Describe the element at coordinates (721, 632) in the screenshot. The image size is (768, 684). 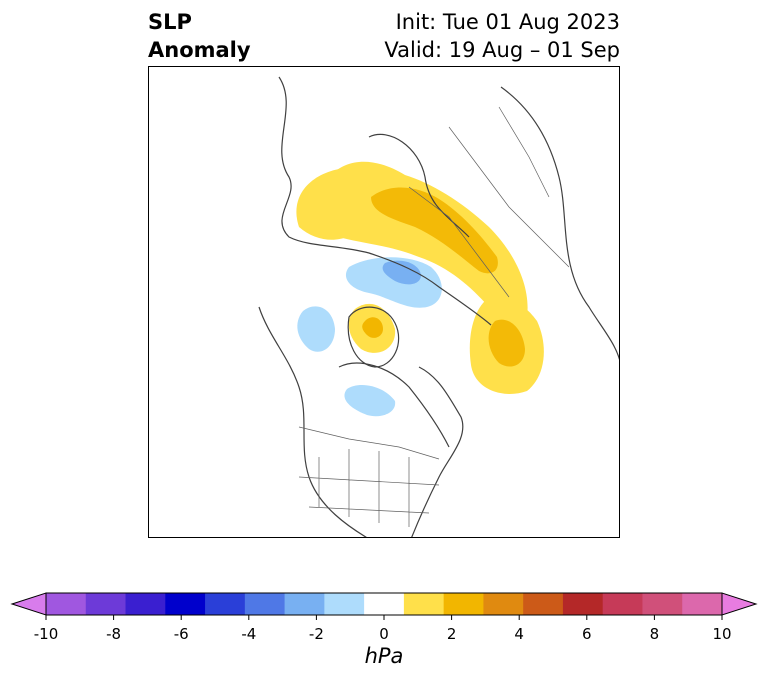
I see `colorbar-tick-label: 10` at that location.